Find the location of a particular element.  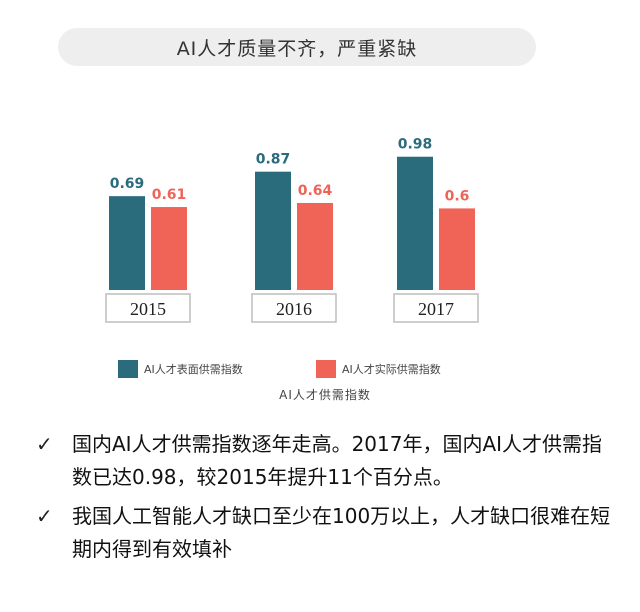

category-box-2017 is located at coordinates (436, 308).